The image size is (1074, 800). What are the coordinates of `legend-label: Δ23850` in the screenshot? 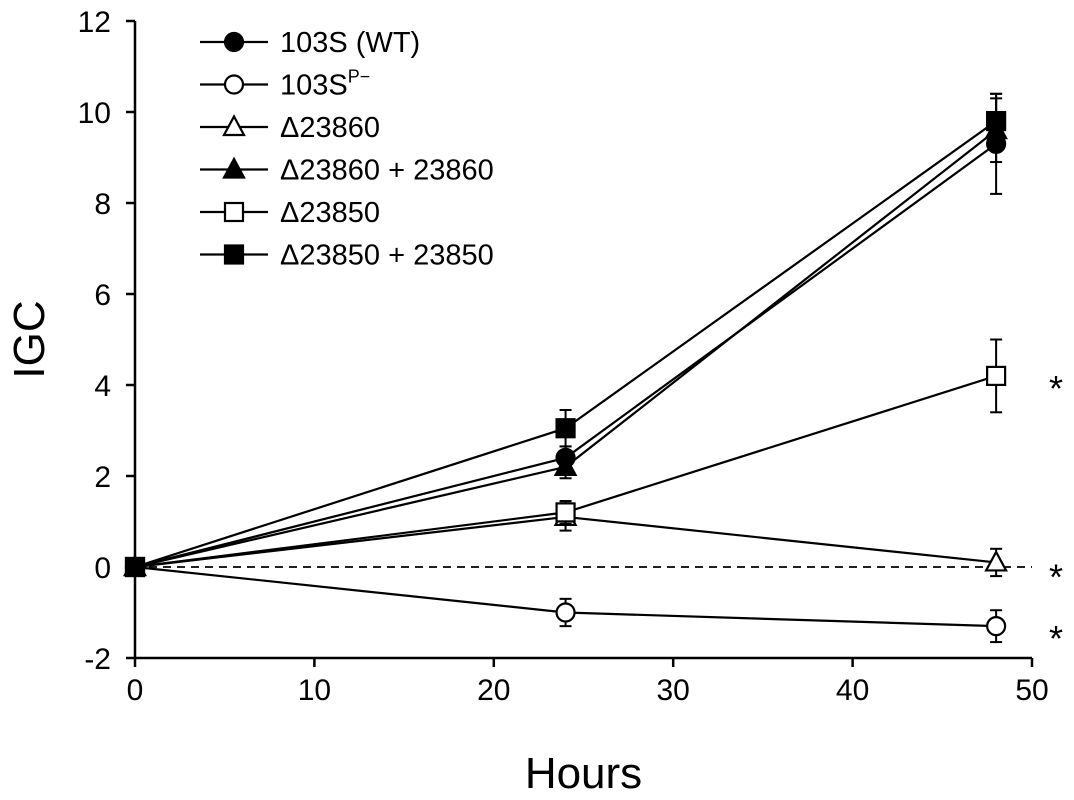 It's located at (330, 213).